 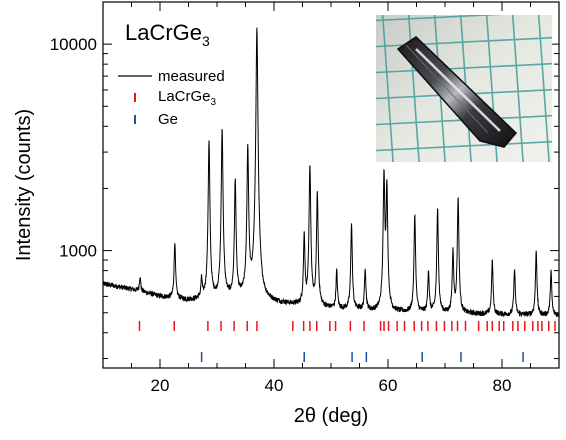 I want to click on x-tick-label: 80, so click(x=502, y=385).